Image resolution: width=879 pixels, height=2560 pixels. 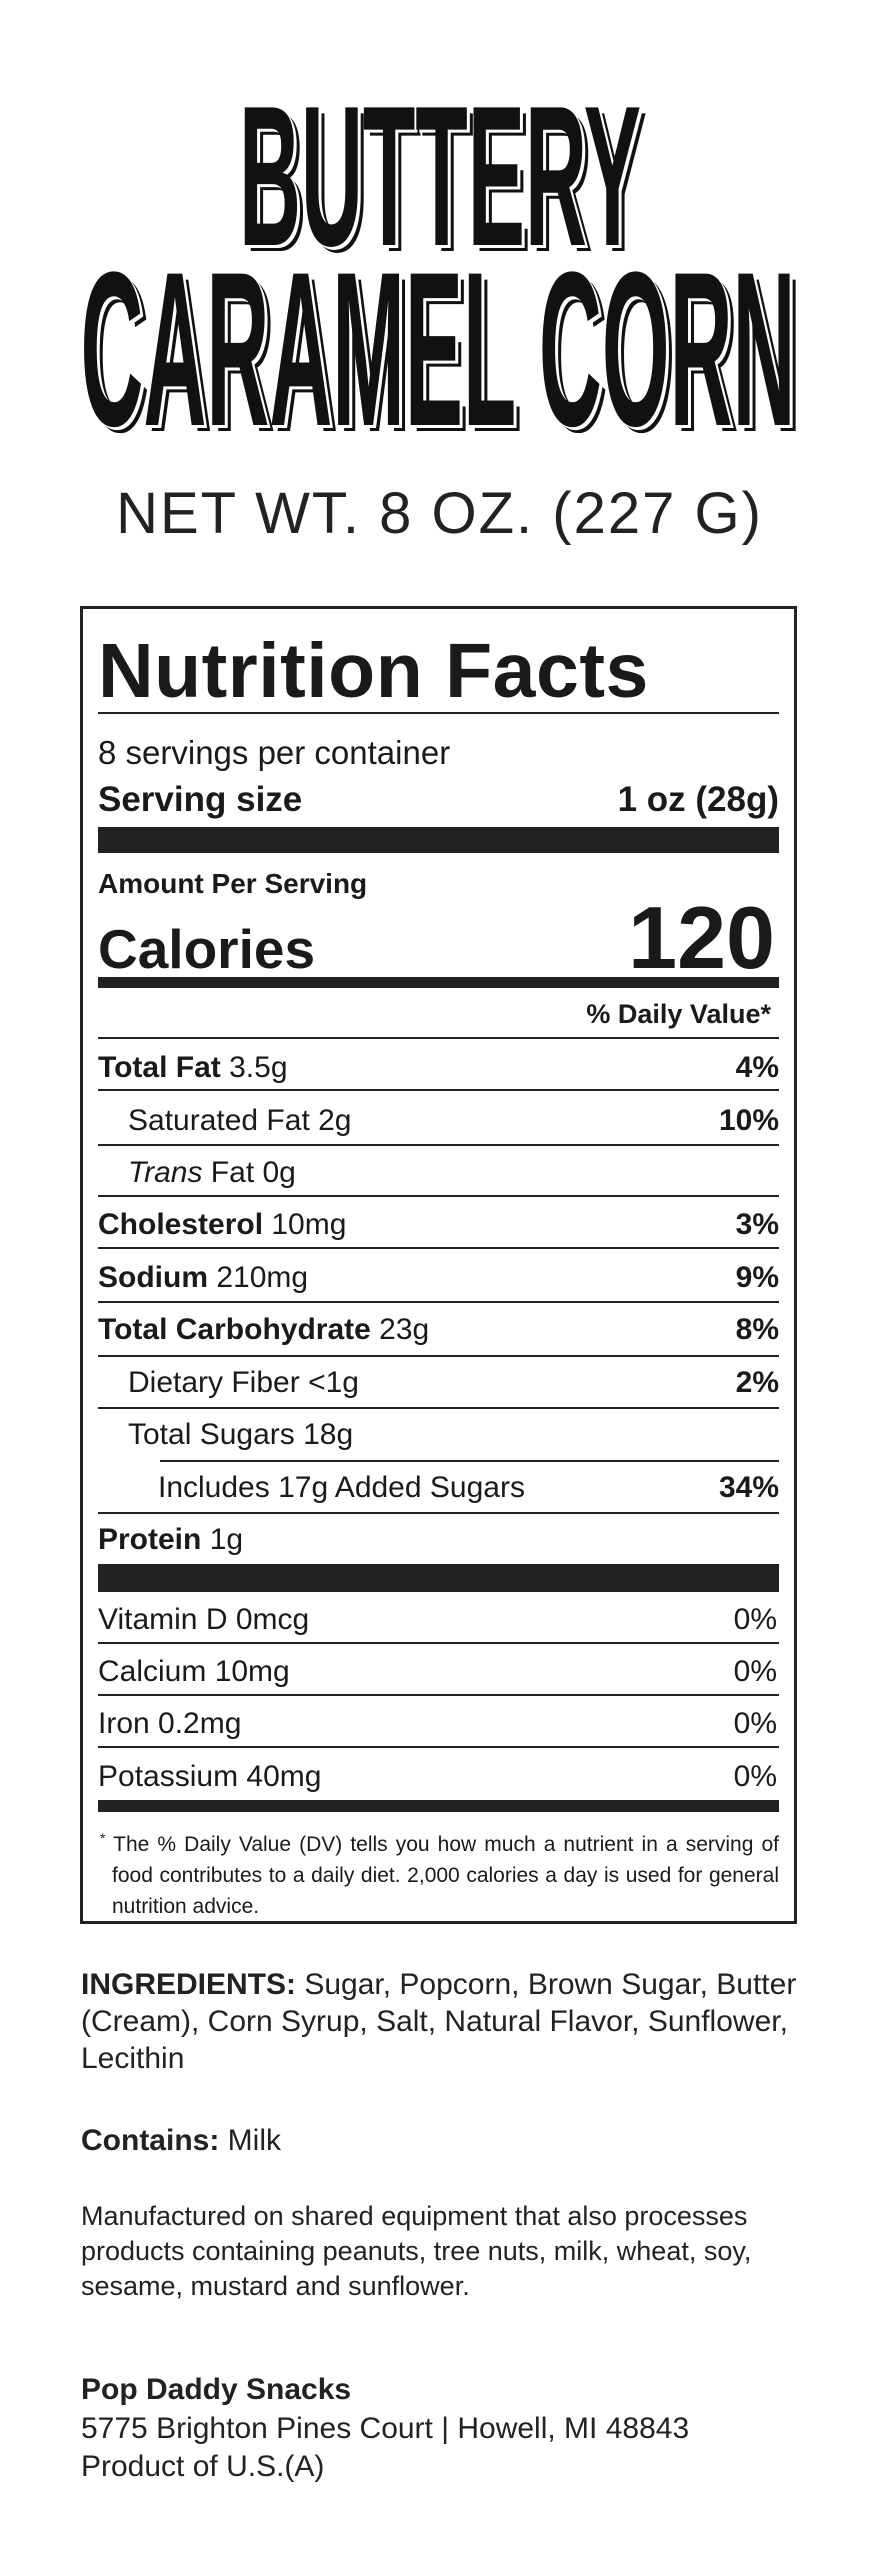 I want to click on product-title-line2: CARAMEL CORN CARAMEL CORN CARAMEL CORN, so click(x=441, y=343).